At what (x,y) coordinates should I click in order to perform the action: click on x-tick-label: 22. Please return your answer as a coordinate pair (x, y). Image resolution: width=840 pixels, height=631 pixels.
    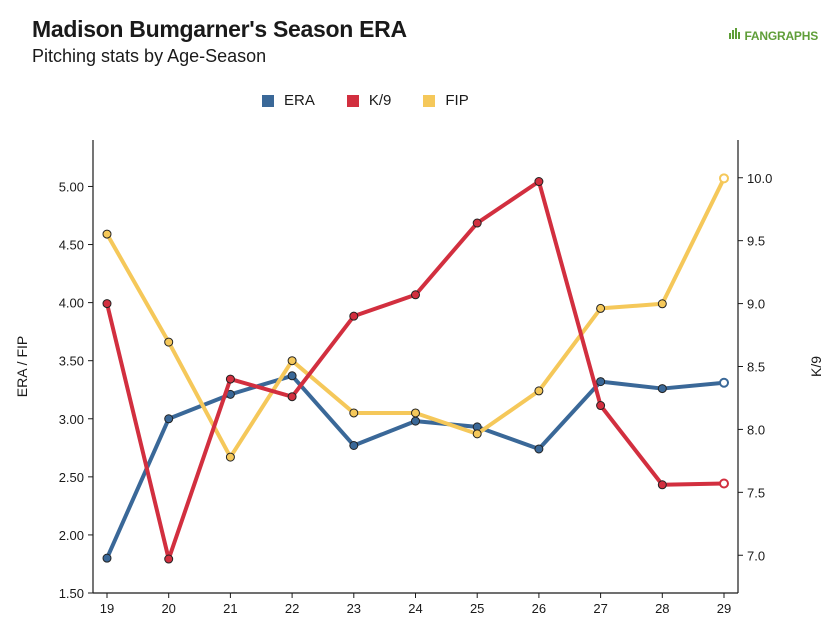
    Looking at the image, I should click on (292, 608).